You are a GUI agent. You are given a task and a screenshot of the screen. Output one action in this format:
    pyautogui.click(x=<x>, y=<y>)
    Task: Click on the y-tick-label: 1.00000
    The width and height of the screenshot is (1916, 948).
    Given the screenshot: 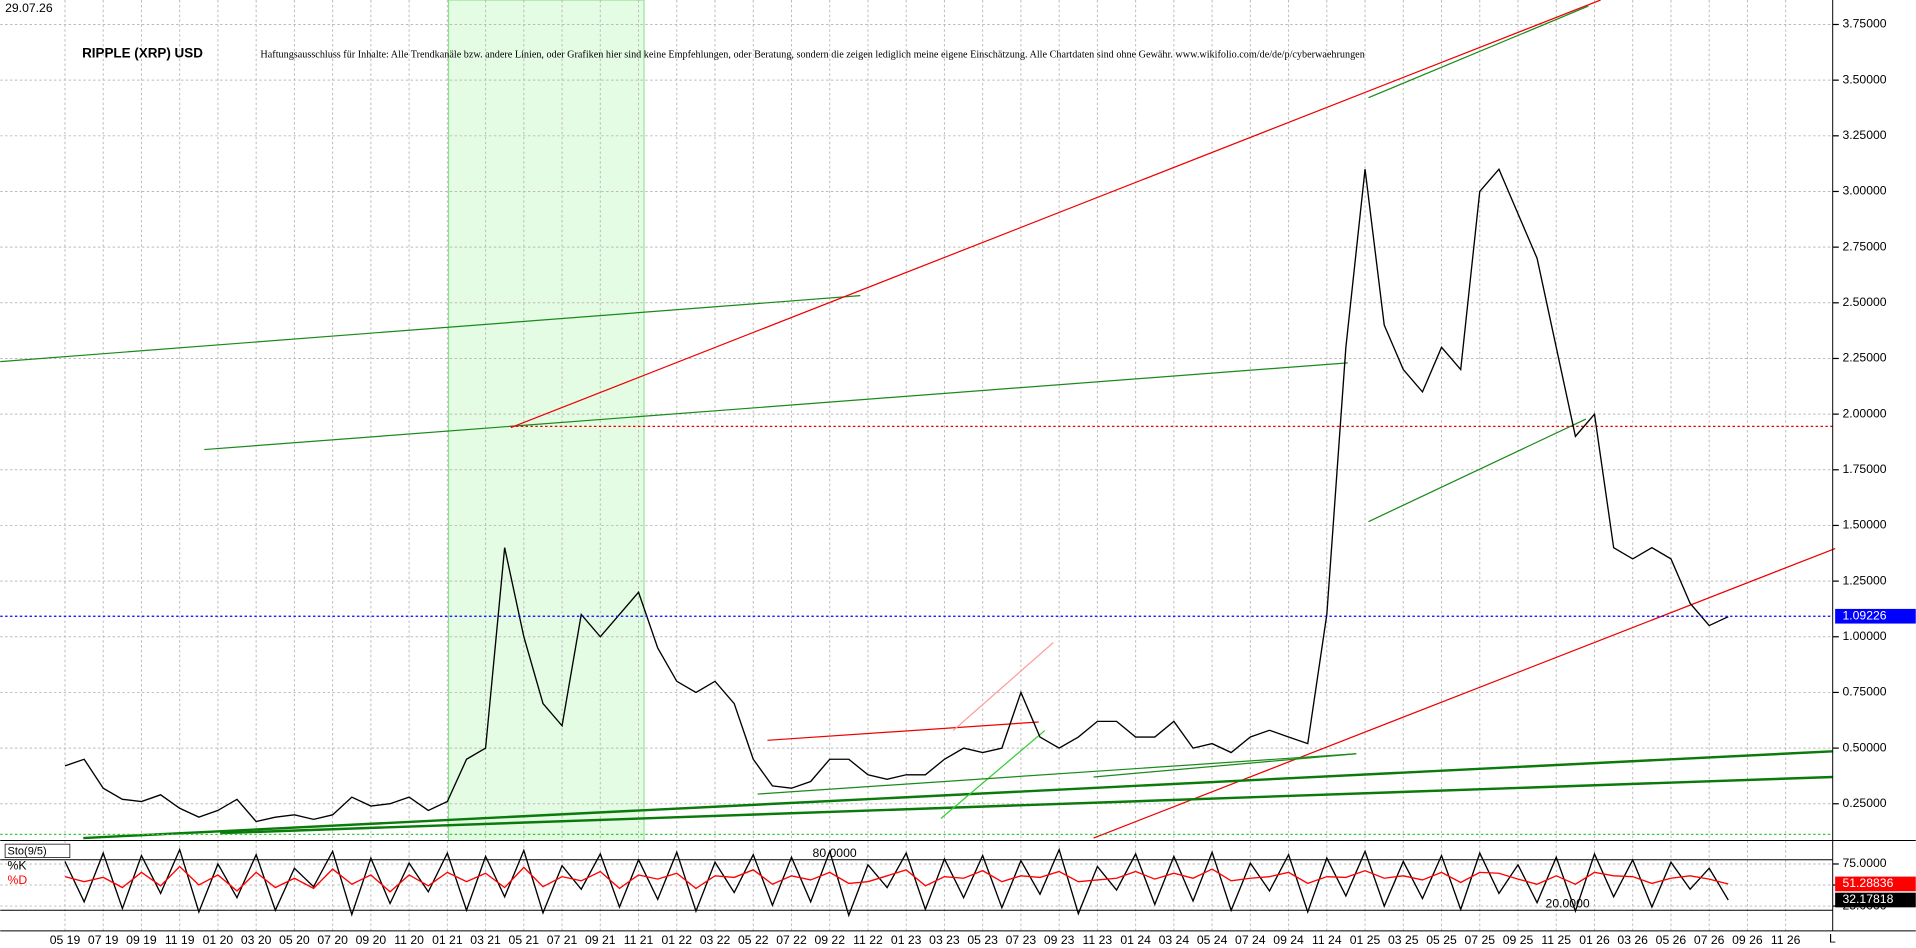 What is the action you would take?
    pyautogui.click(x=1864, y=636)
    